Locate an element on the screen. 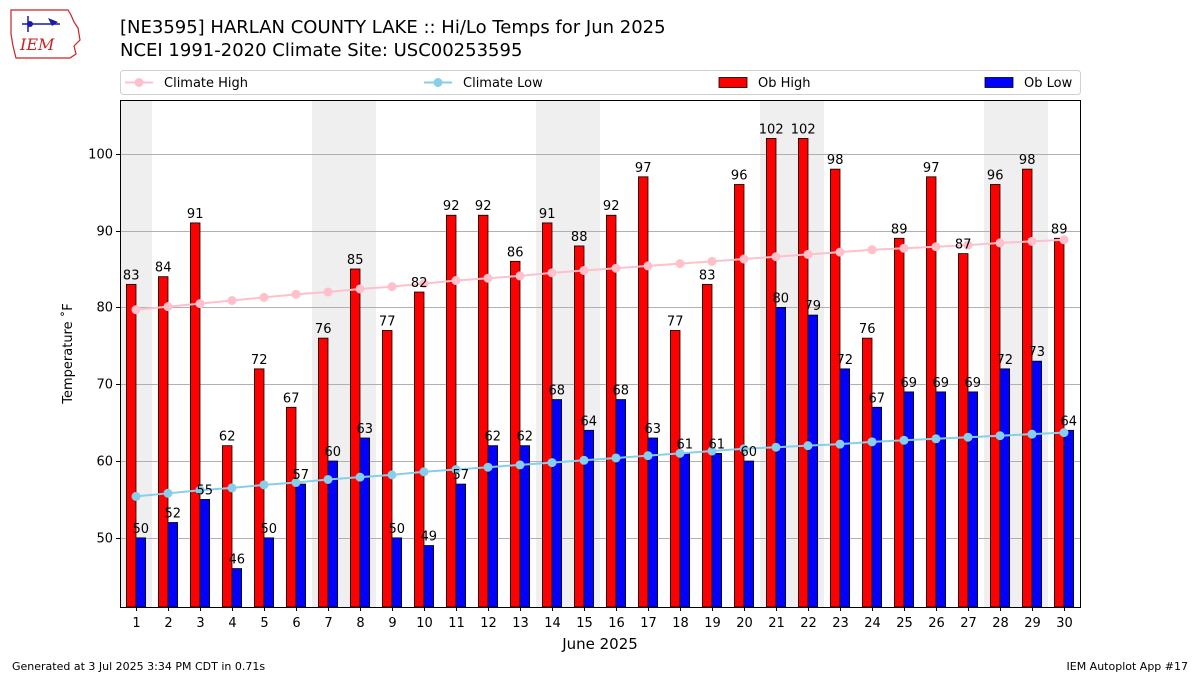 The image size is (1200, 675). label-ob-high: 77 is located at coordinates (675, 321).